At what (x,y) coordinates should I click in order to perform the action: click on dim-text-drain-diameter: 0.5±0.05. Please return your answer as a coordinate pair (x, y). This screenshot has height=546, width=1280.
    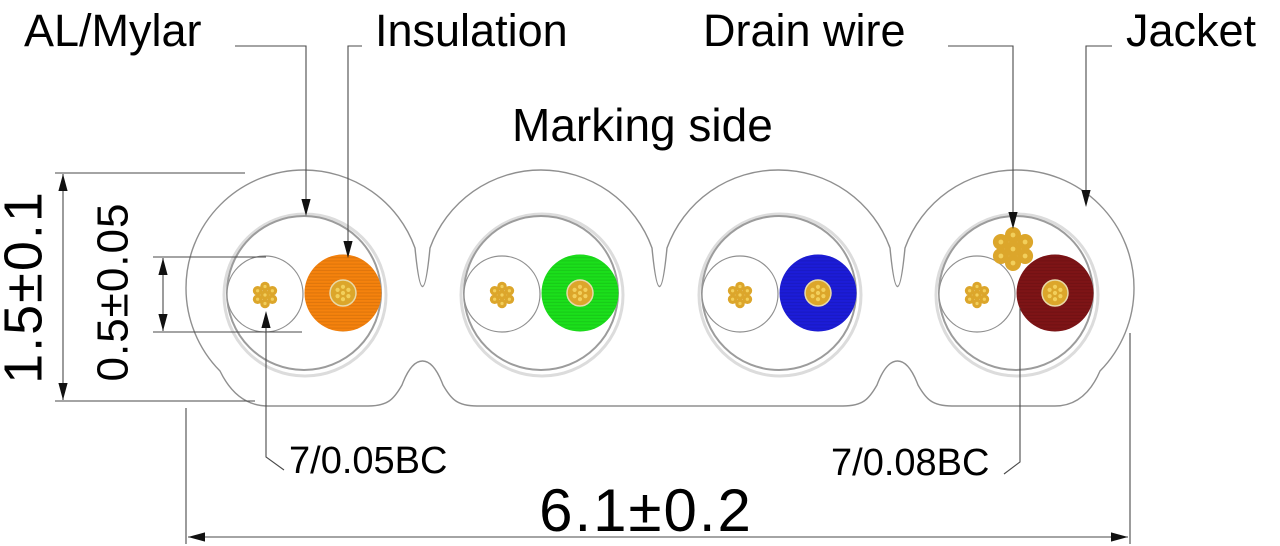
    Looking at the image, I should click on (113, 292).